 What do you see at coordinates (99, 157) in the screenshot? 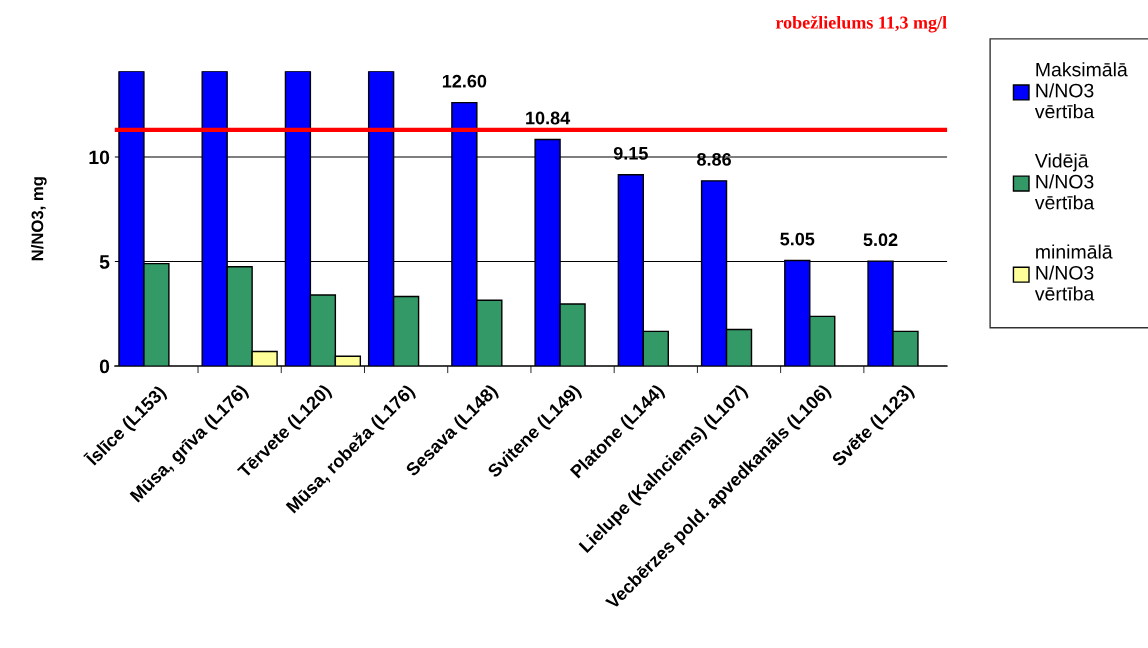
I see `y-tick-label: 10` at bounding box center [99, 157].